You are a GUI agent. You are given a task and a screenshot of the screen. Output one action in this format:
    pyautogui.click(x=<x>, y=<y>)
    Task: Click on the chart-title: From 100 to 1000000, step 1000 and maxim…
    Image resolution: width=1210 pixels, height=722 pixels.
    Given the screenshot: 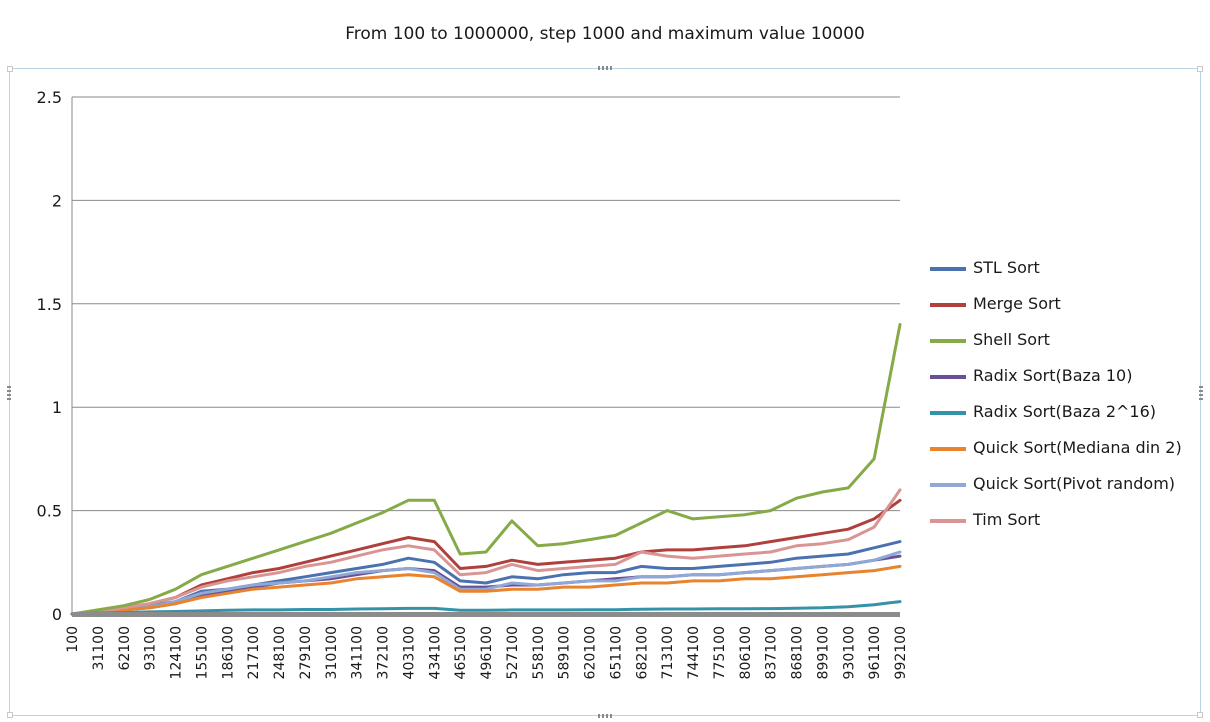 What is the action you would take?
    pyautogui.click(x=605, y=34)
    